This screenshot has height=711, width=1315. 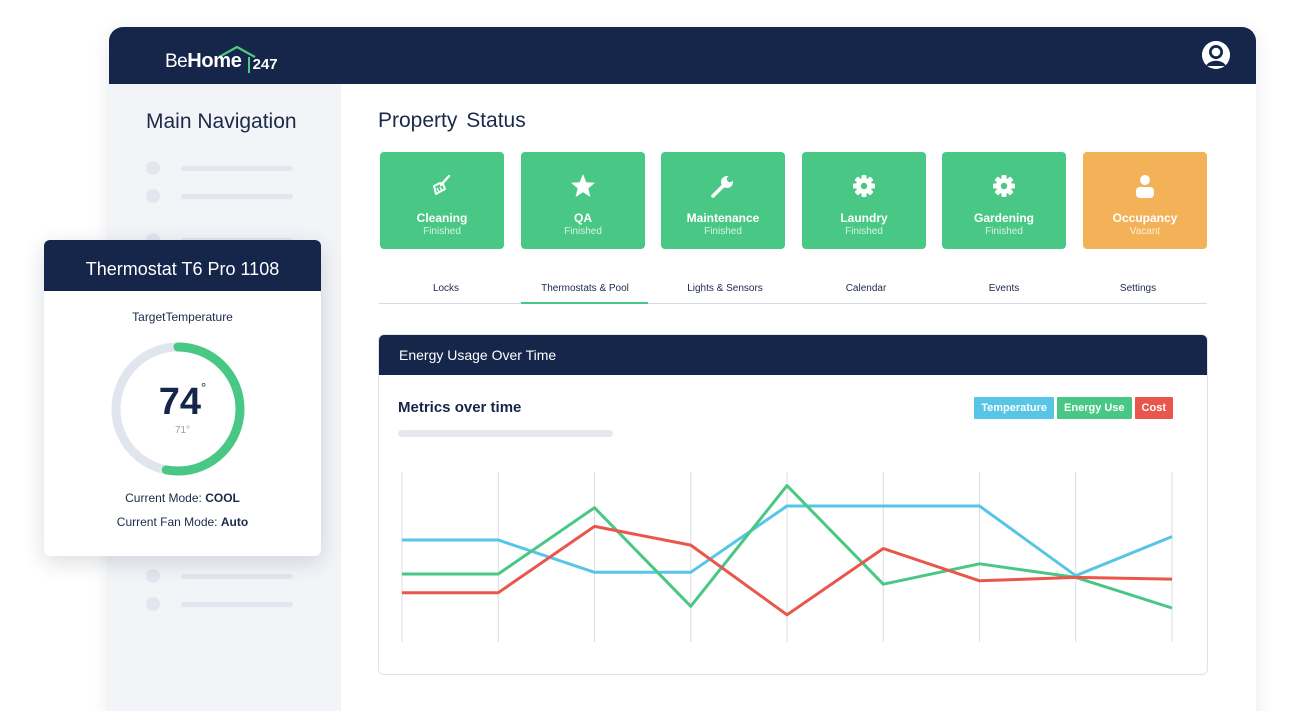 I want to click on current-temperature: 74°, so click(x=182, y=402).